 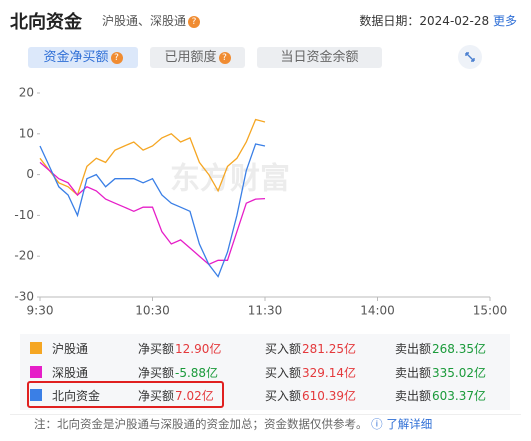 What do you see at coordinates (76, 396) in the screenshot?
I see `legend-name: 北向资金` at bounding box center [76, 396].